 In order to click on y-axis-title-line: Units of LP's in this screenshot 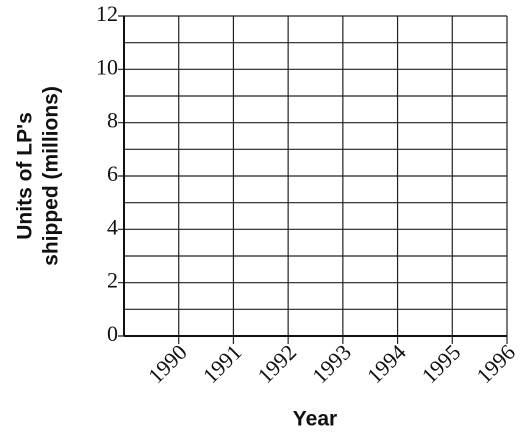, I will do `click(25, 176)`.